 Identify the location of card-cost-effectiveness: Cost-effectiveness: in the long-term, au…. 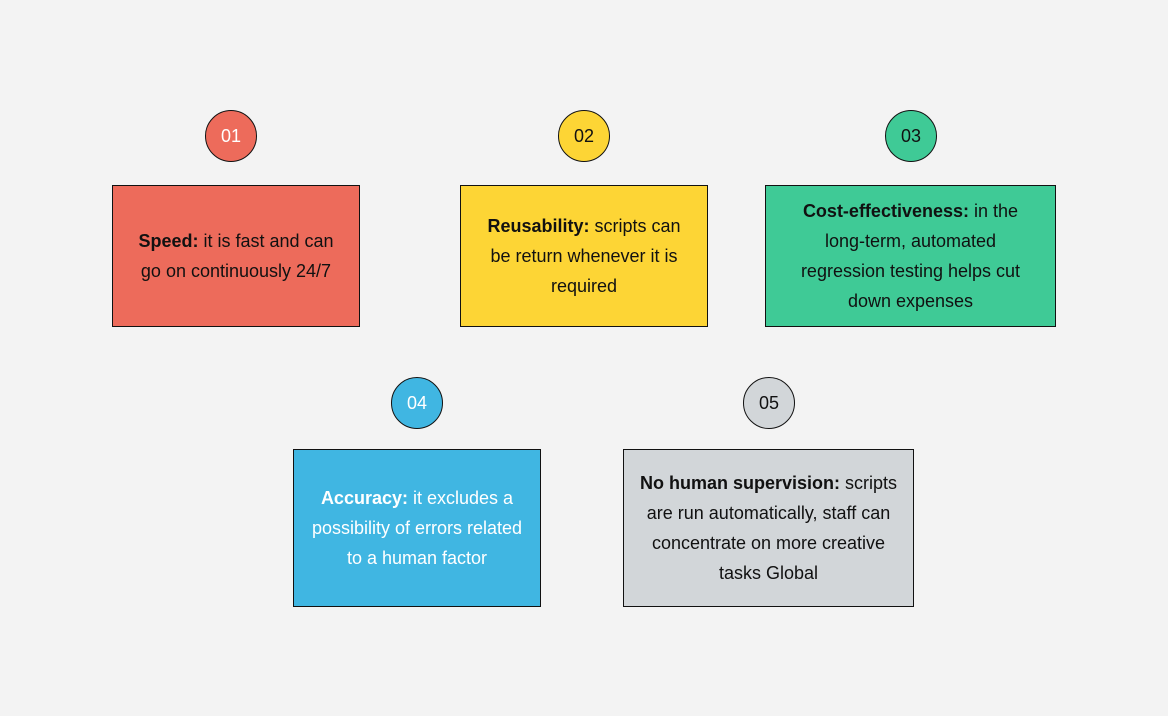
(910, 256).